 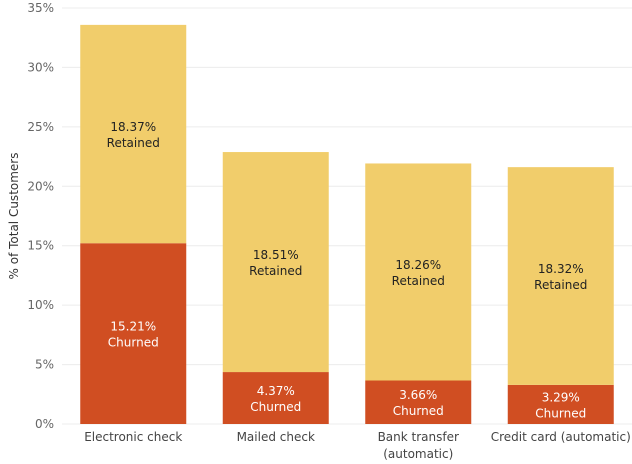 I want to click on y-tick-label: 0%, so click(x=44, y=424).